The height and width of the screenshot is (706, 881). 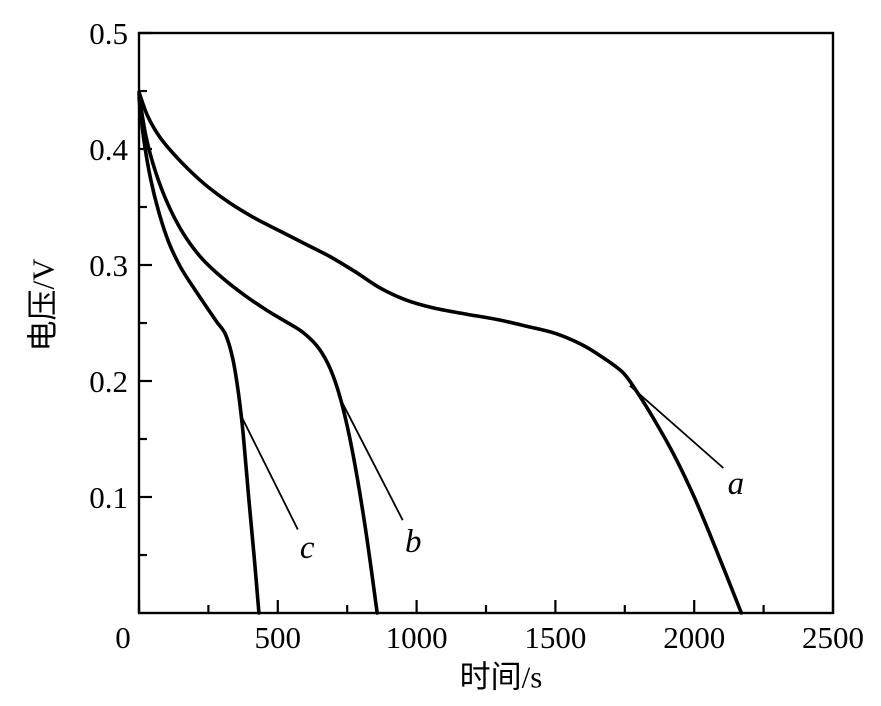 I want to click on y-axis-title: 电压/V, so click(x=43, y=305).